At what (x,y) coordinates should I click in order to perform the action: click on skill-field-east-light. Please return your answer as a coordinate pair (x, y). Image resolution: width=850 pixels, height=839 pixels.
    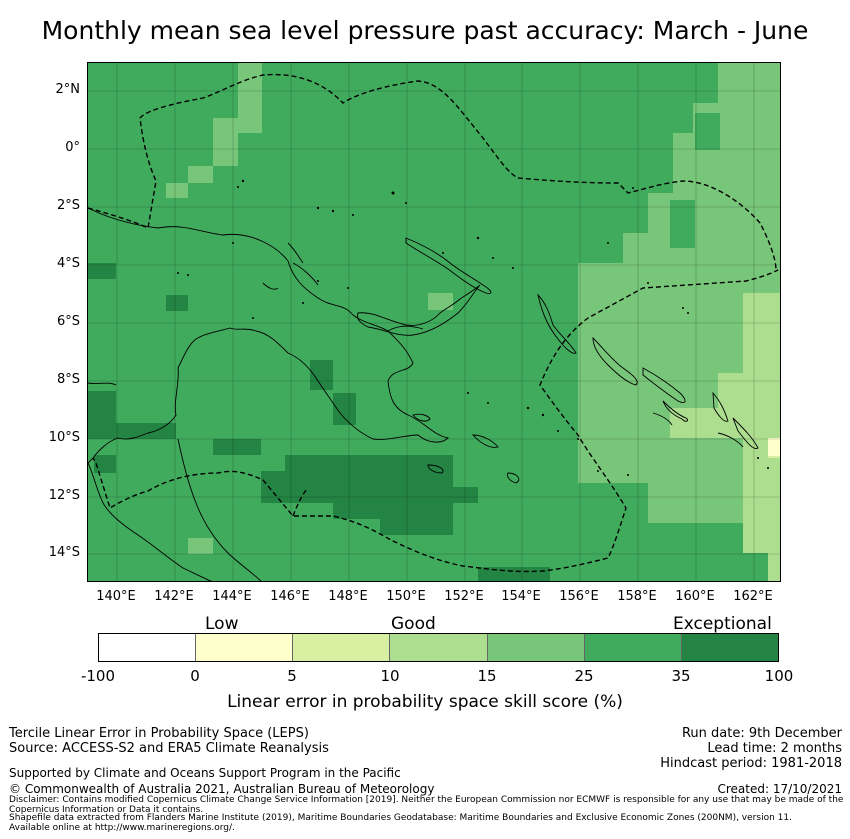
    Looking at the image, I should click on (679, 322).